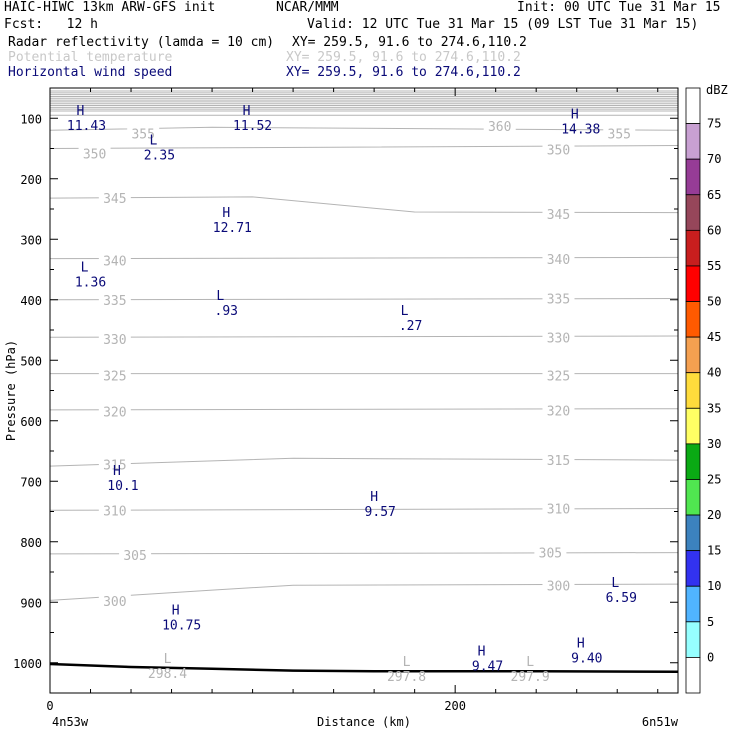 This screenshot has height=740, width=740. Describe the element at coordinates (94, 154) in the screenshot. I see `theta-contour-label: 350` at that location.